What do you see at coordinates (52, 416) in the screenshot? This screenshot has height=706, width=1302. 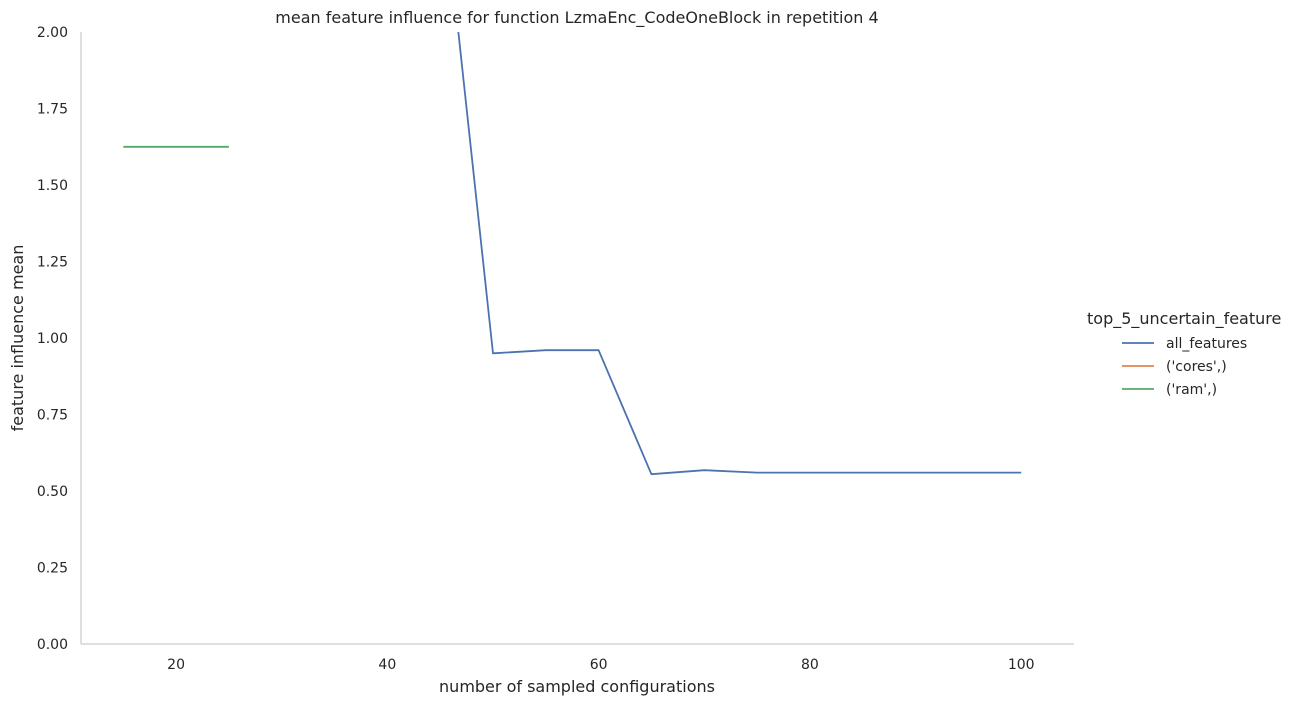 I see `y-tick-label: 0.75` at bounding box center [52, 416].